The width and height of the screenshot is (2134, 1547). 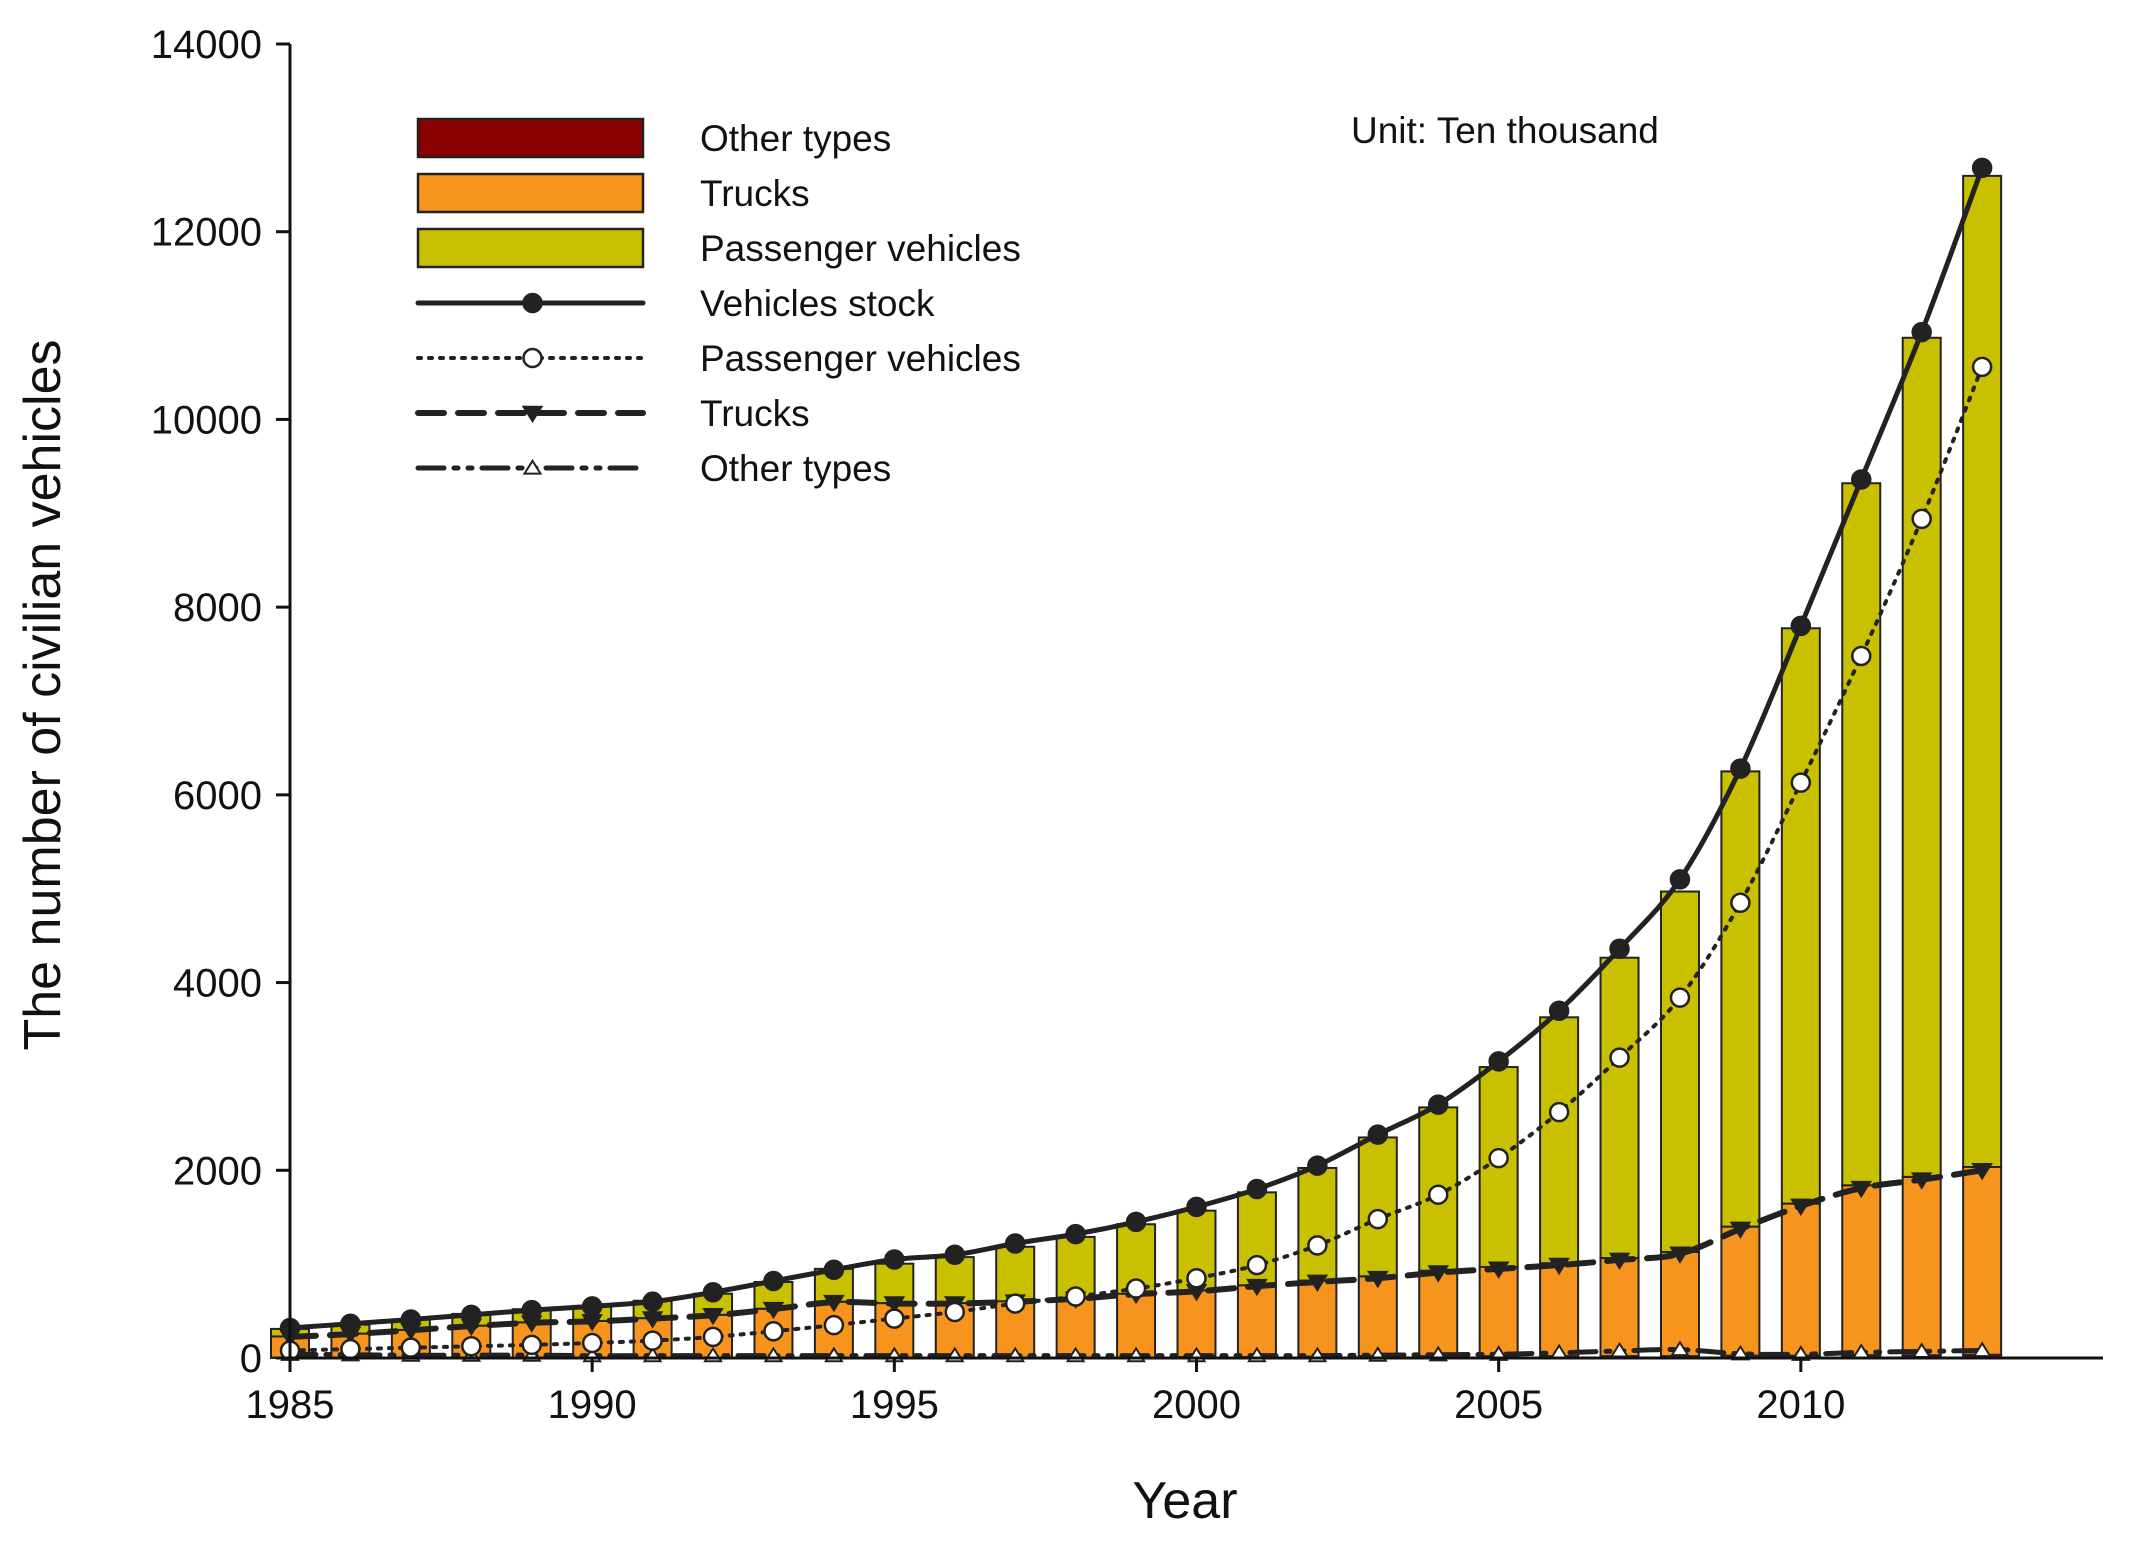 What do you see at coordinates (1801, 1207) in the screenshot?
I see `point-trucks-2010` at bounding box center [1801, 1207].